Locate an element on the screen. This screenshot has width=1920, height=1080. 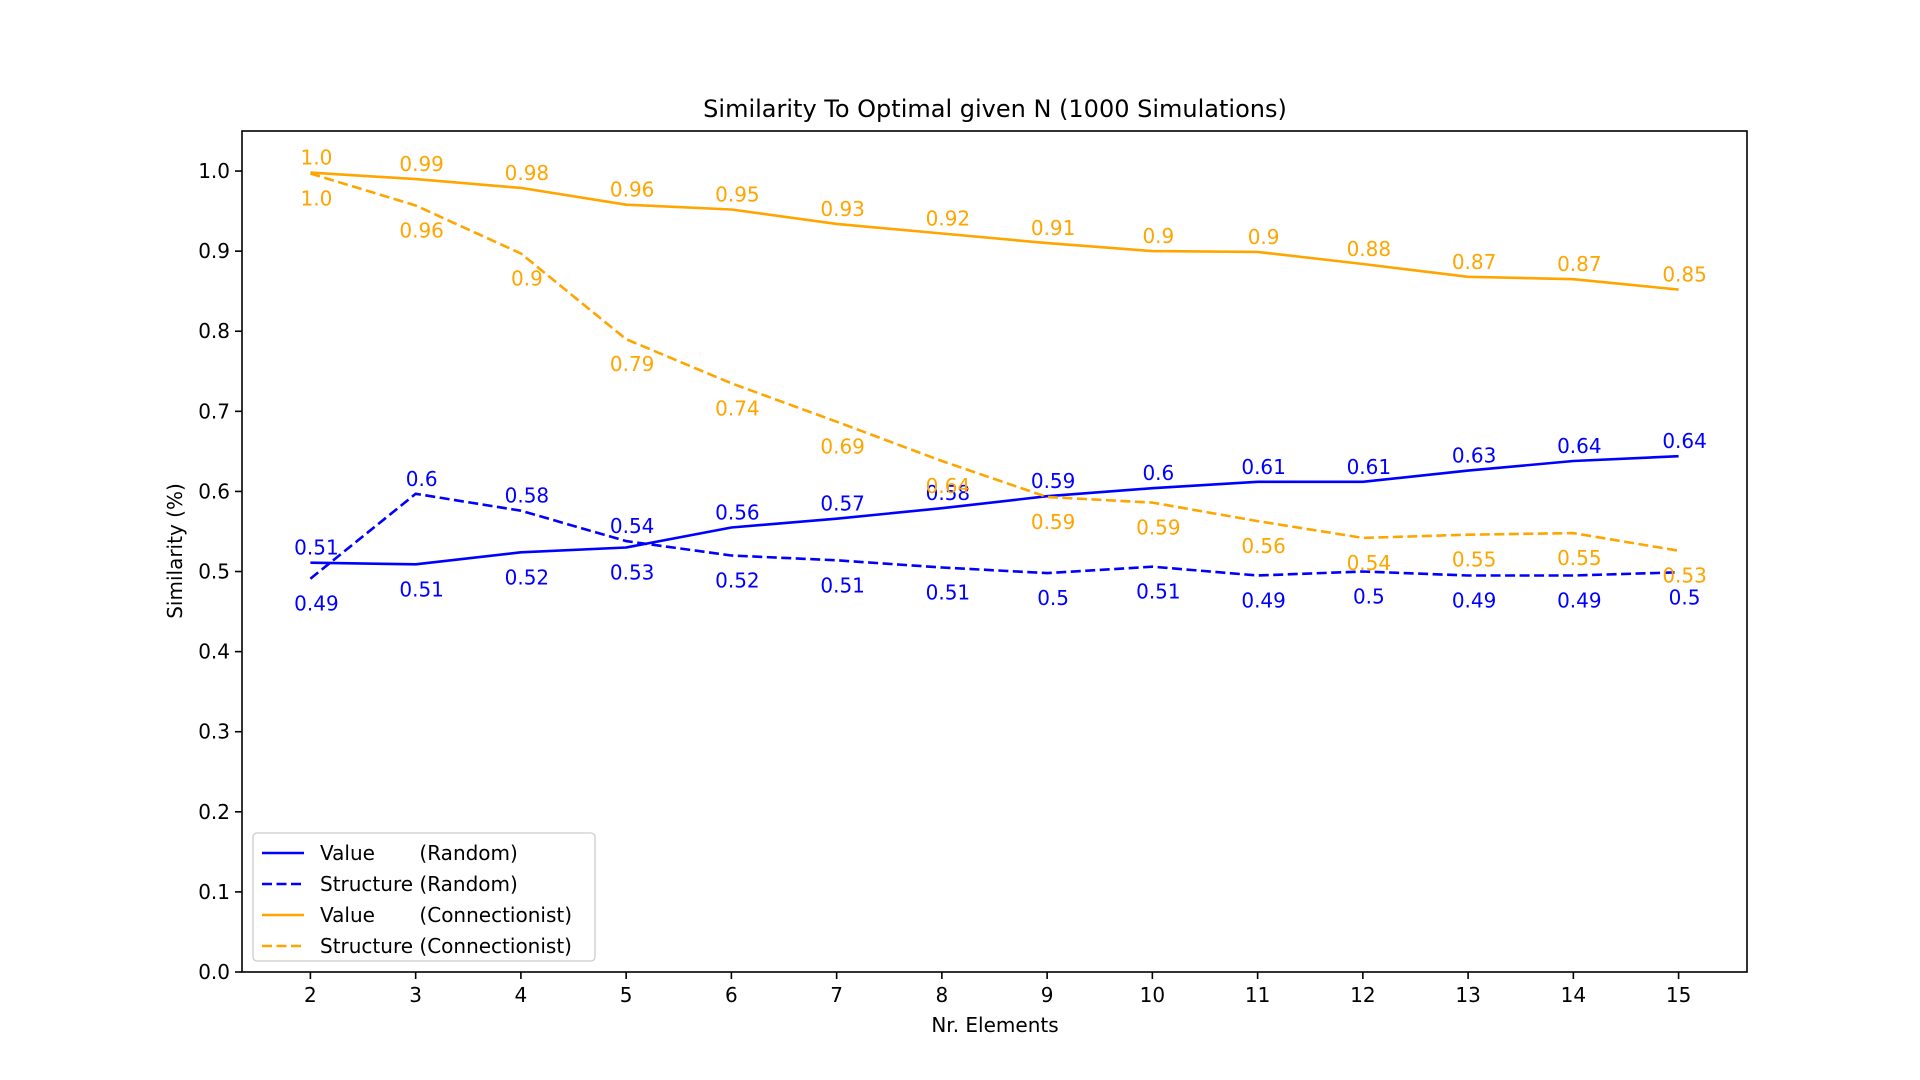
y-tick-label: 1.0 is located at coordinates (214, 171).